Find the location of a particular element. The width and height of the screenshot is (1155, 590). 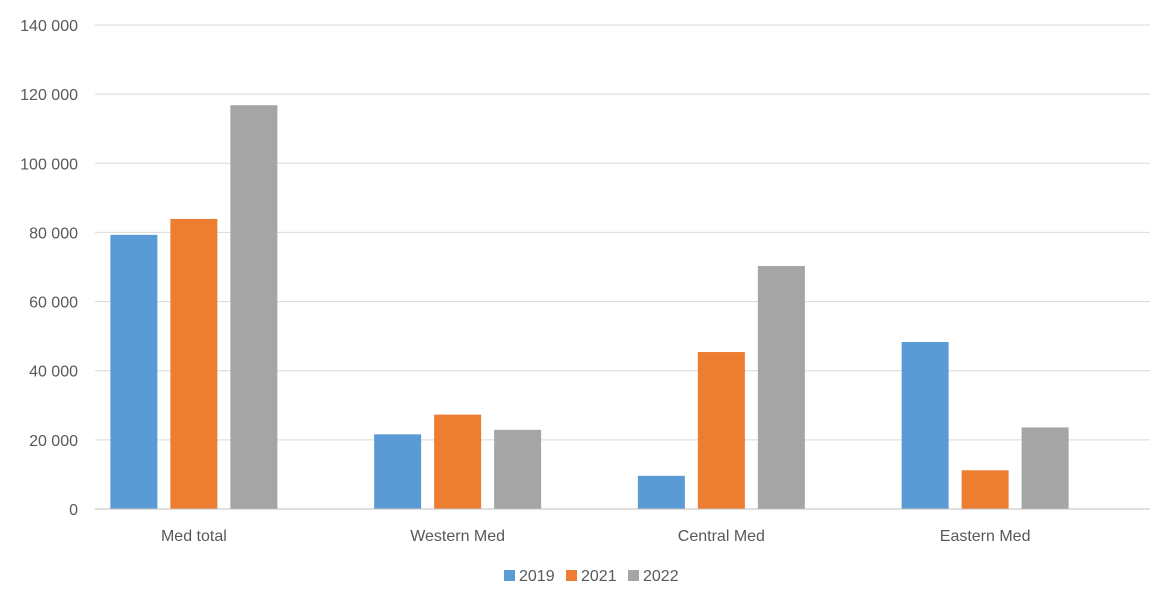

bar-2019-eastern-med is located at coordinates (925, 425).